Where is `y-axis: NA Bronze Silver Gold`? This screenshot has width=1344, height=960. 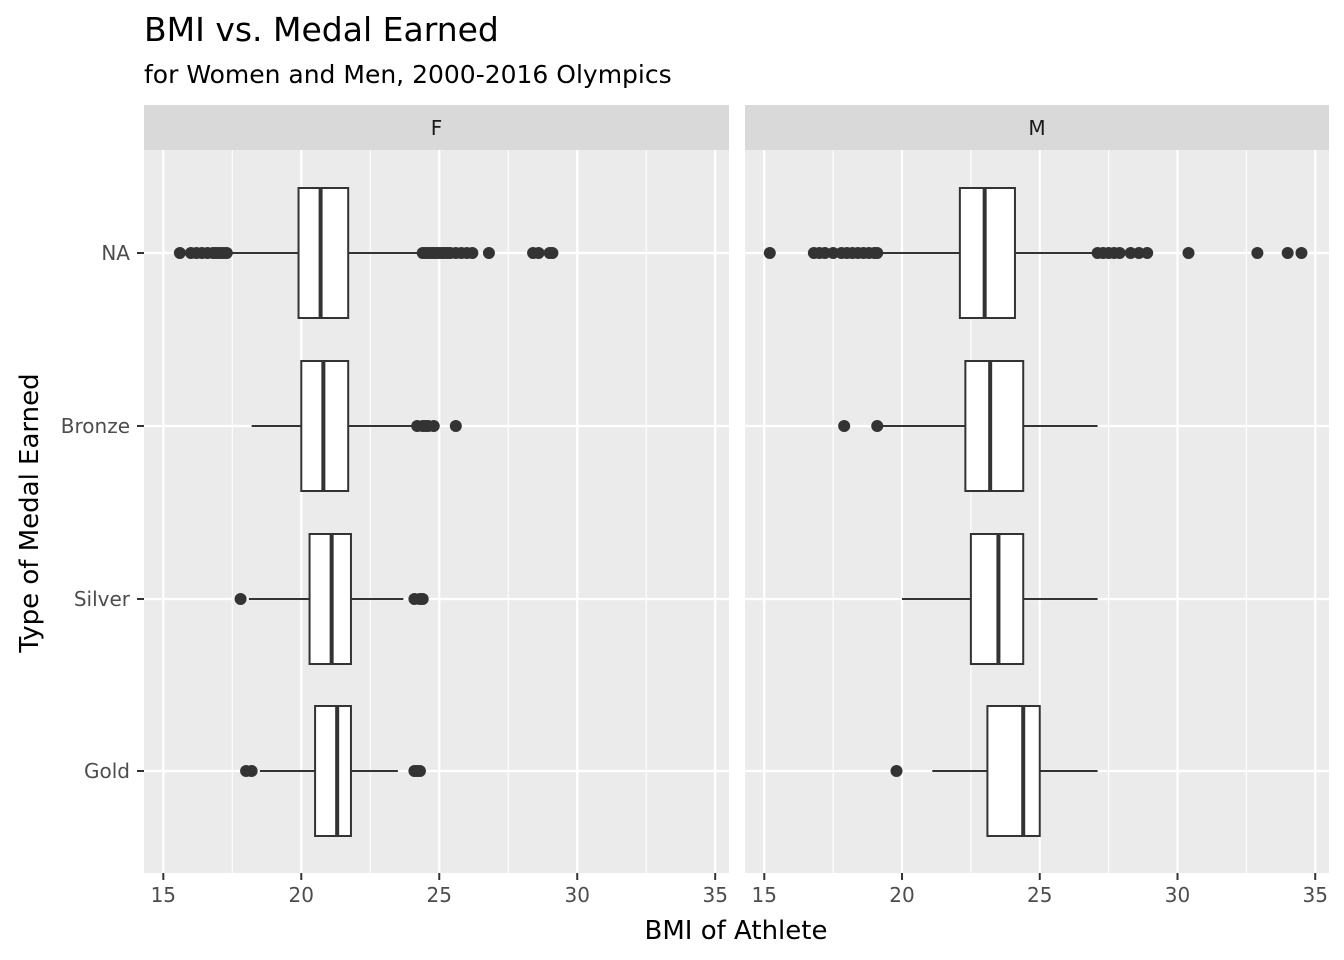 y-axis: NA Bronze Silver Gold is located at coordinates (102, 512).